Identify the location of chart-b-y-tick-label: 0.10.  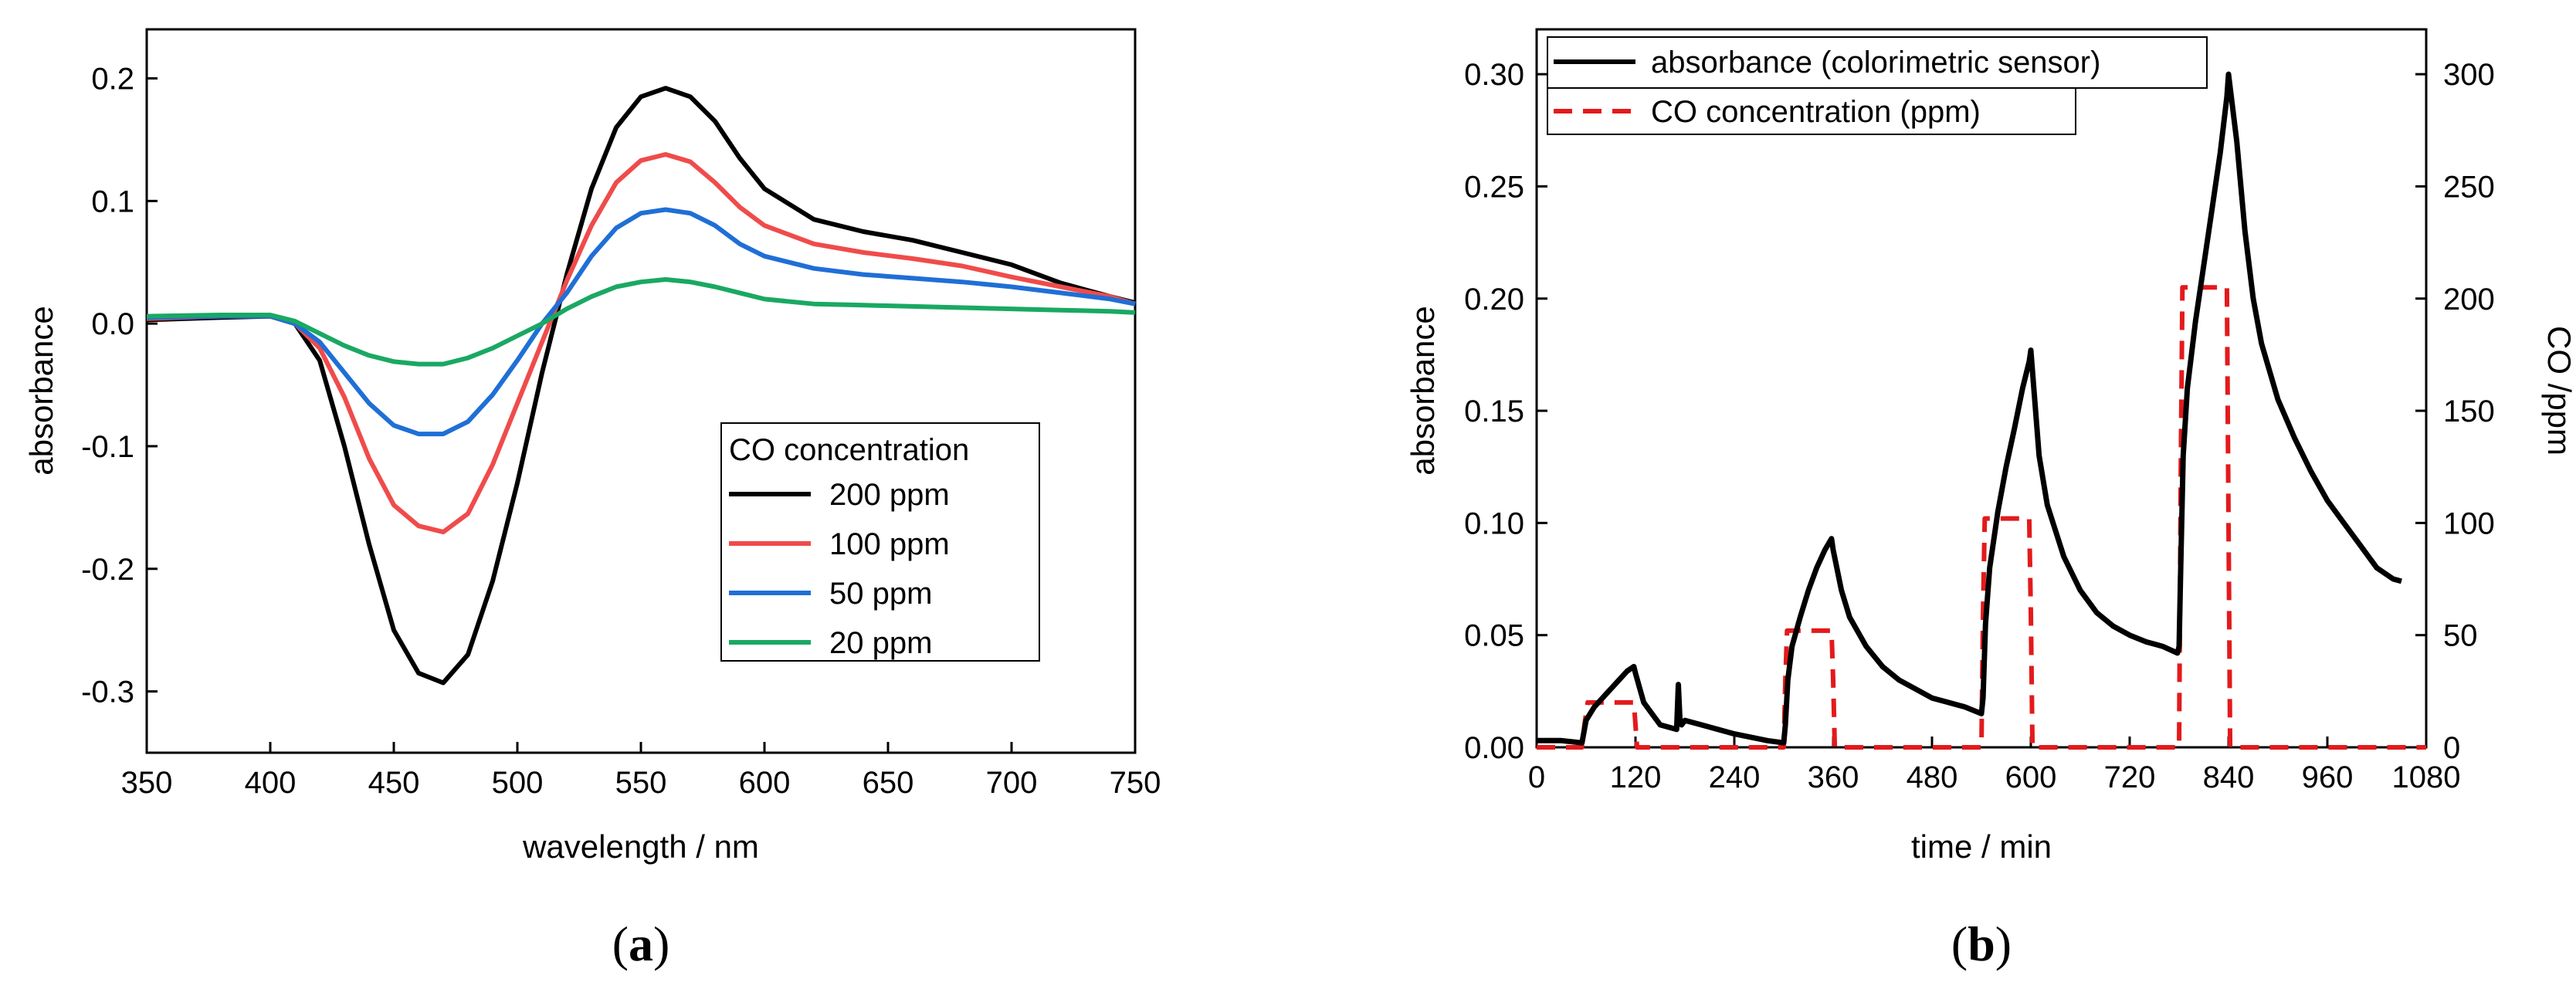
(1494, 523).